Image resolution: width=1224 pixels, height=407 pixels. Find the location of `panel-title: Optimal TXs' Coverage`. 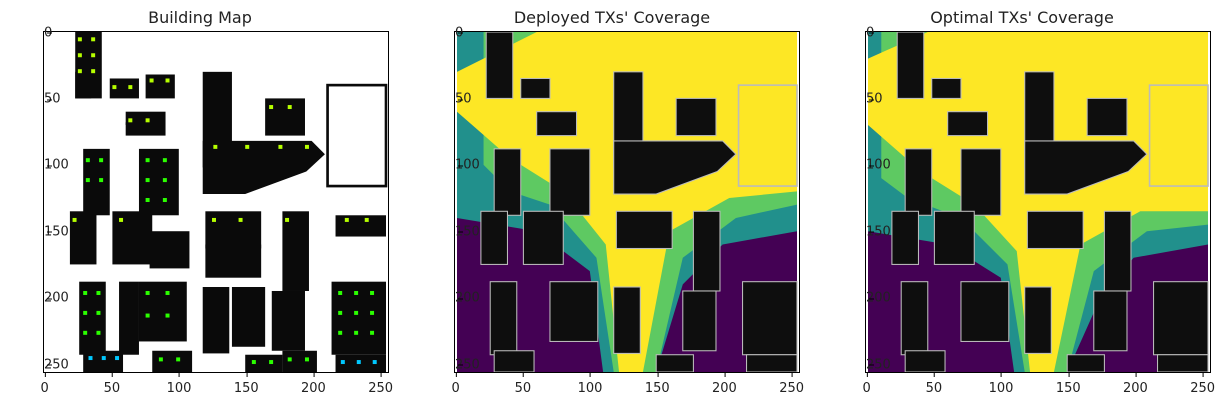

panel-title: Optimal TXs' Coverage is located at coordinates (1022, 17).